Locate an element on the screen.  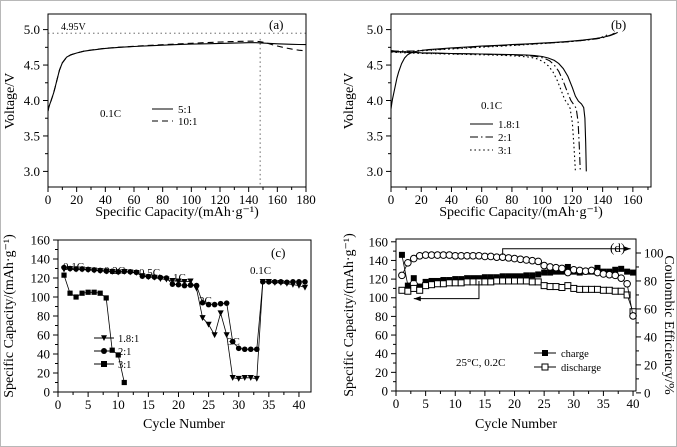
x-tick-label: 25 is located at coordinates (208, 404).